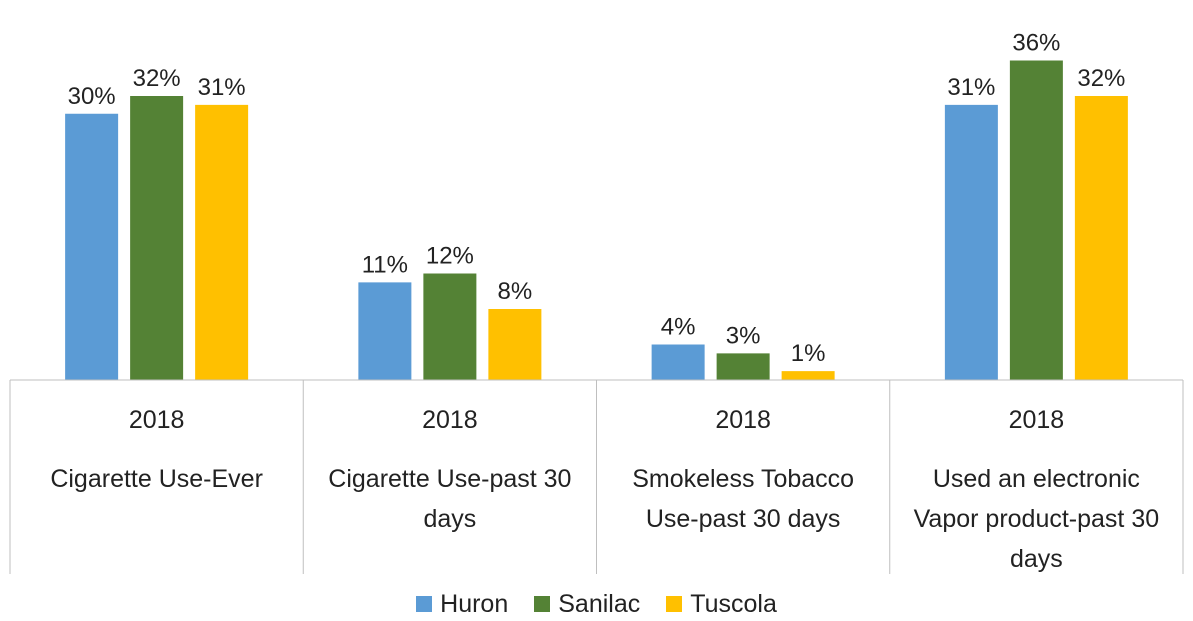 Image resolution: width=1193 pixels, height=621 pixels. I want to click on category-label-4-line-1: Used an electronic, so click(1036, 479).